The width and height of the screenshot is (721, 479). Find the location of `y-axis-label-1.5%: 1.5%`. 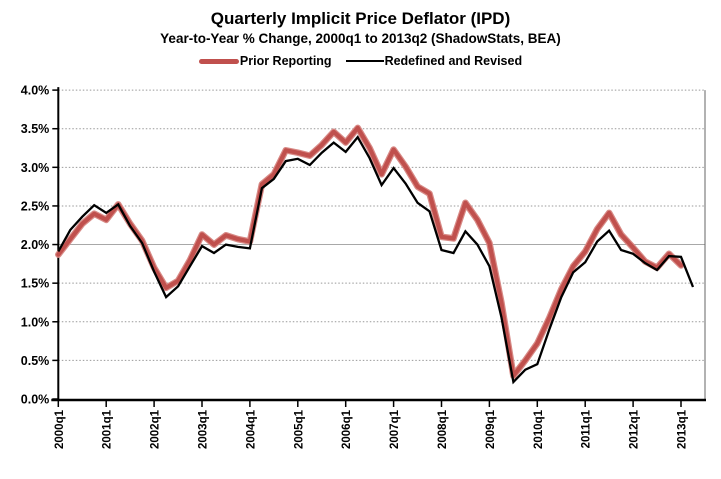

y-axis-label-1.5%: 1.5% is located at coordinates (35, 284).